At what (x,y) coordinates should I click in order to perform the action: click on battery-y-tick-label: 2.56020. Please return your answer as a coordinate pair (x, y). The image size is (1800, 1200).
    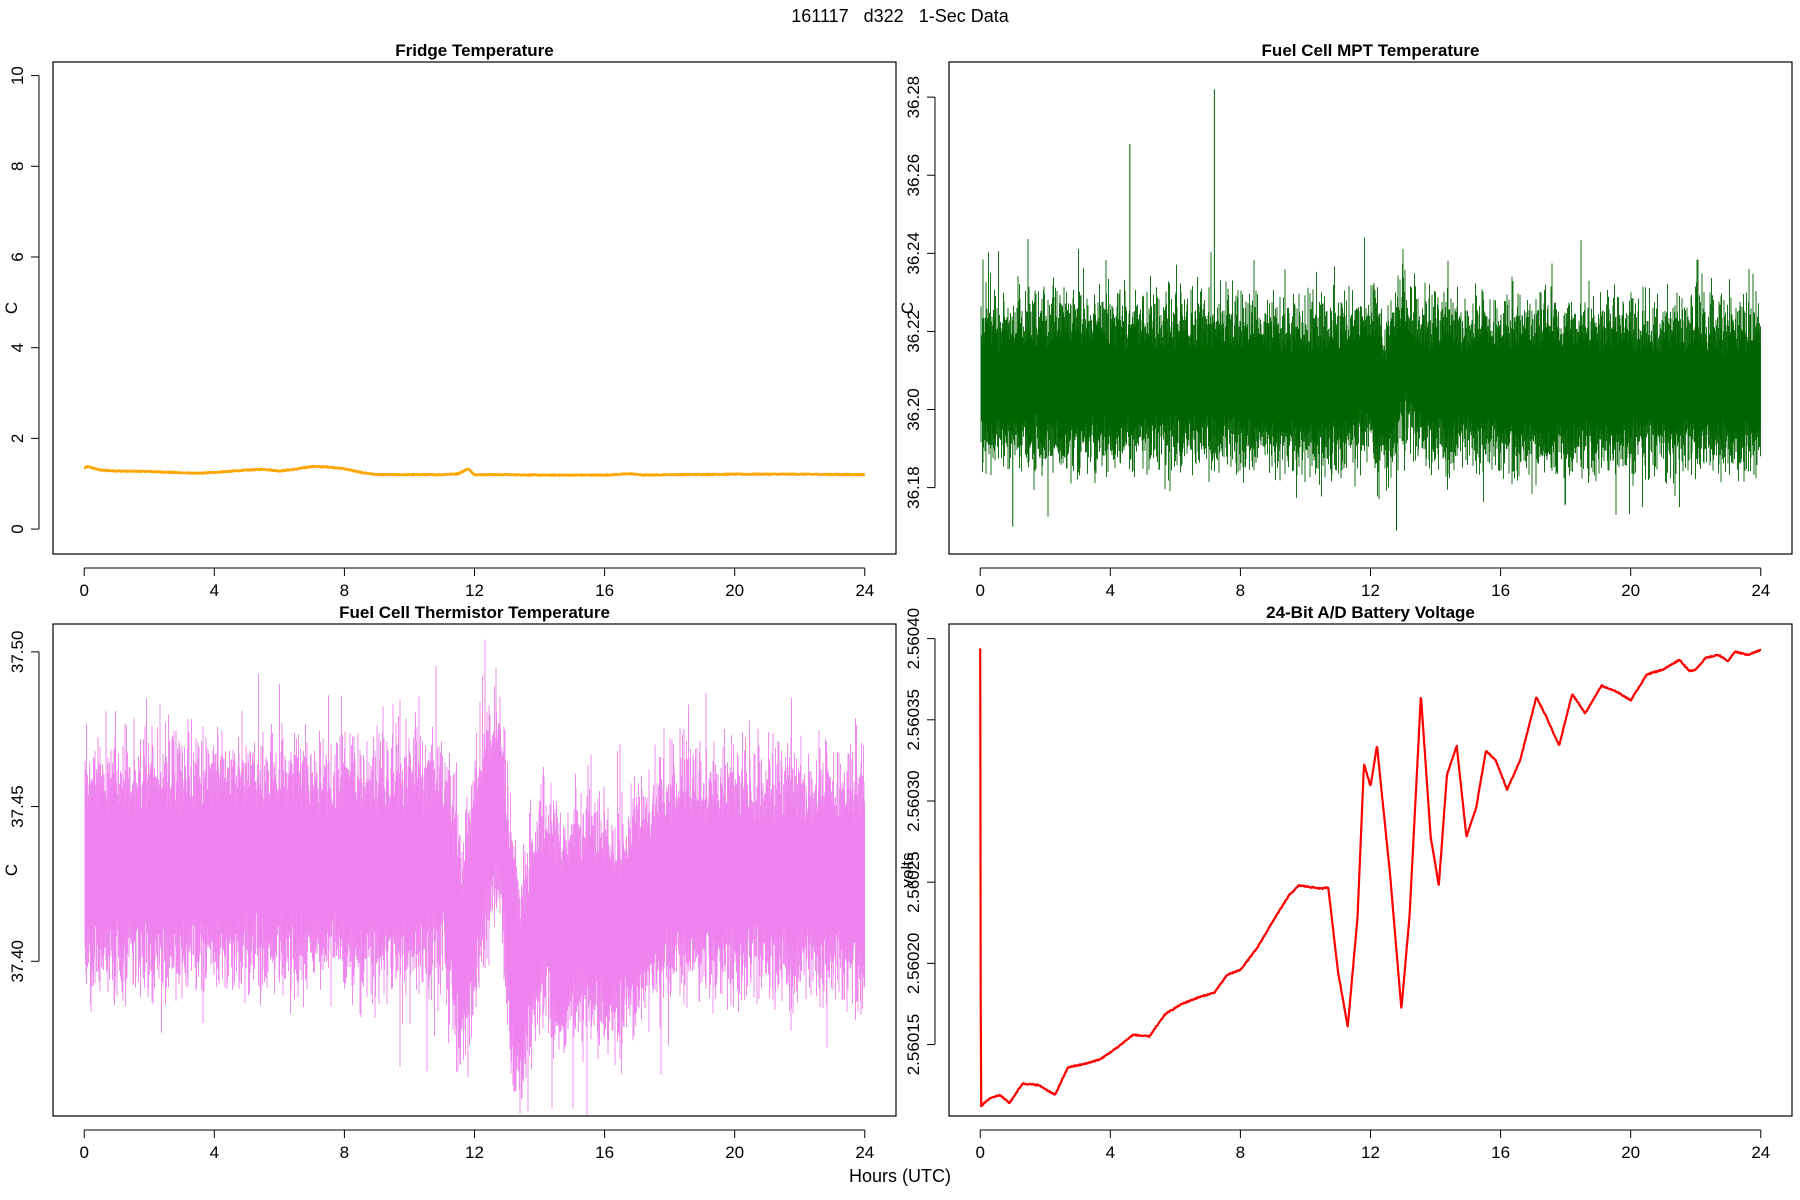
    Looking at the image, I should click on (913, 963).